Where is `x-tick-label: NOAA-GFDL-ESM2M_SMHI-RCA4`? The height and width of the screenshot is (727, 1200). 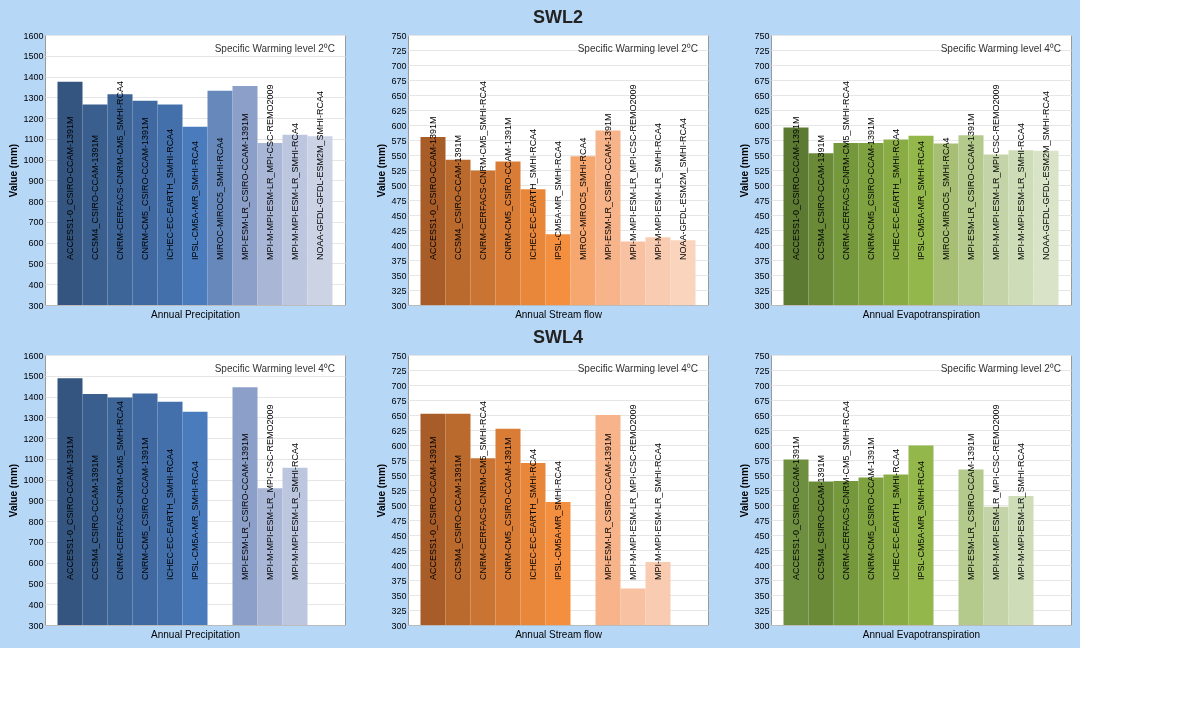
x-tick-label: NOAA-GFDL-ESM2M_SMHI-RCA4 is located at coordinates (683, 188).